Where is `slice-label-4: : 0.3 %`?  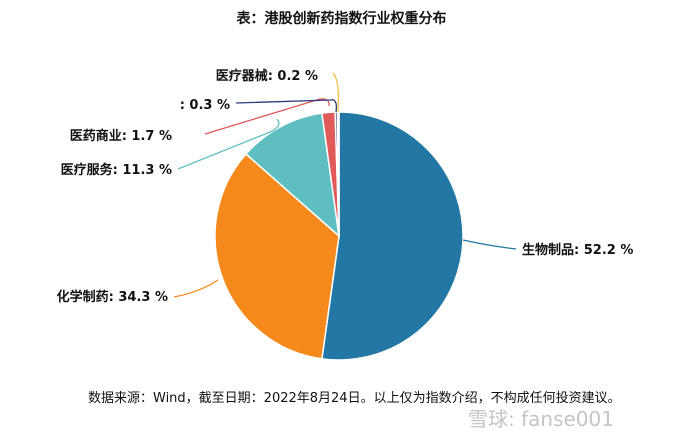 slice-label-4: : 0.3 % is located at coordinates (205, 105).